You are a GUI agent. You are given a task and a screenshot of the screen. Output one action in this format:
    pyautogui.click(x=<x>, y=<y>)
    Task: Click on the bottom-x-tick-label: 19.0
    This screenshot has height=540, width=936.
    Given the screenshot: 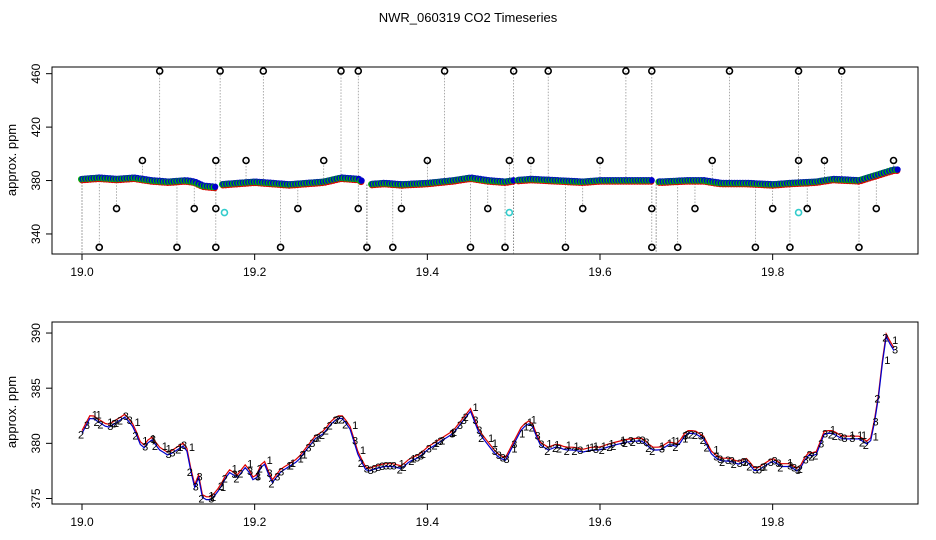 What is the action you would take?
    pyautogui.click(x=82, y=522)
    